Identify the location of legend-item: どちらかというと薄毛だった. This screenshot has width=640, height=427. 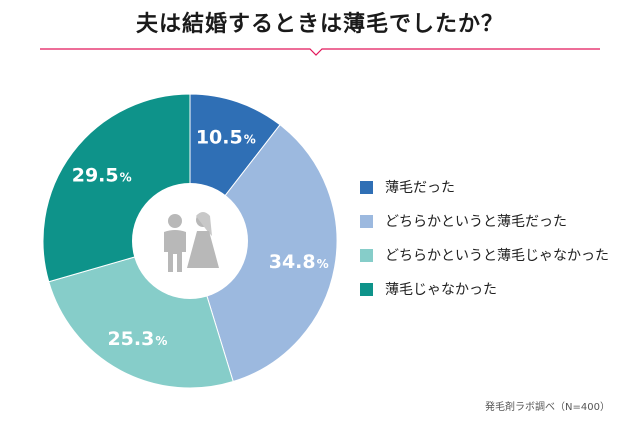
(484, 221).